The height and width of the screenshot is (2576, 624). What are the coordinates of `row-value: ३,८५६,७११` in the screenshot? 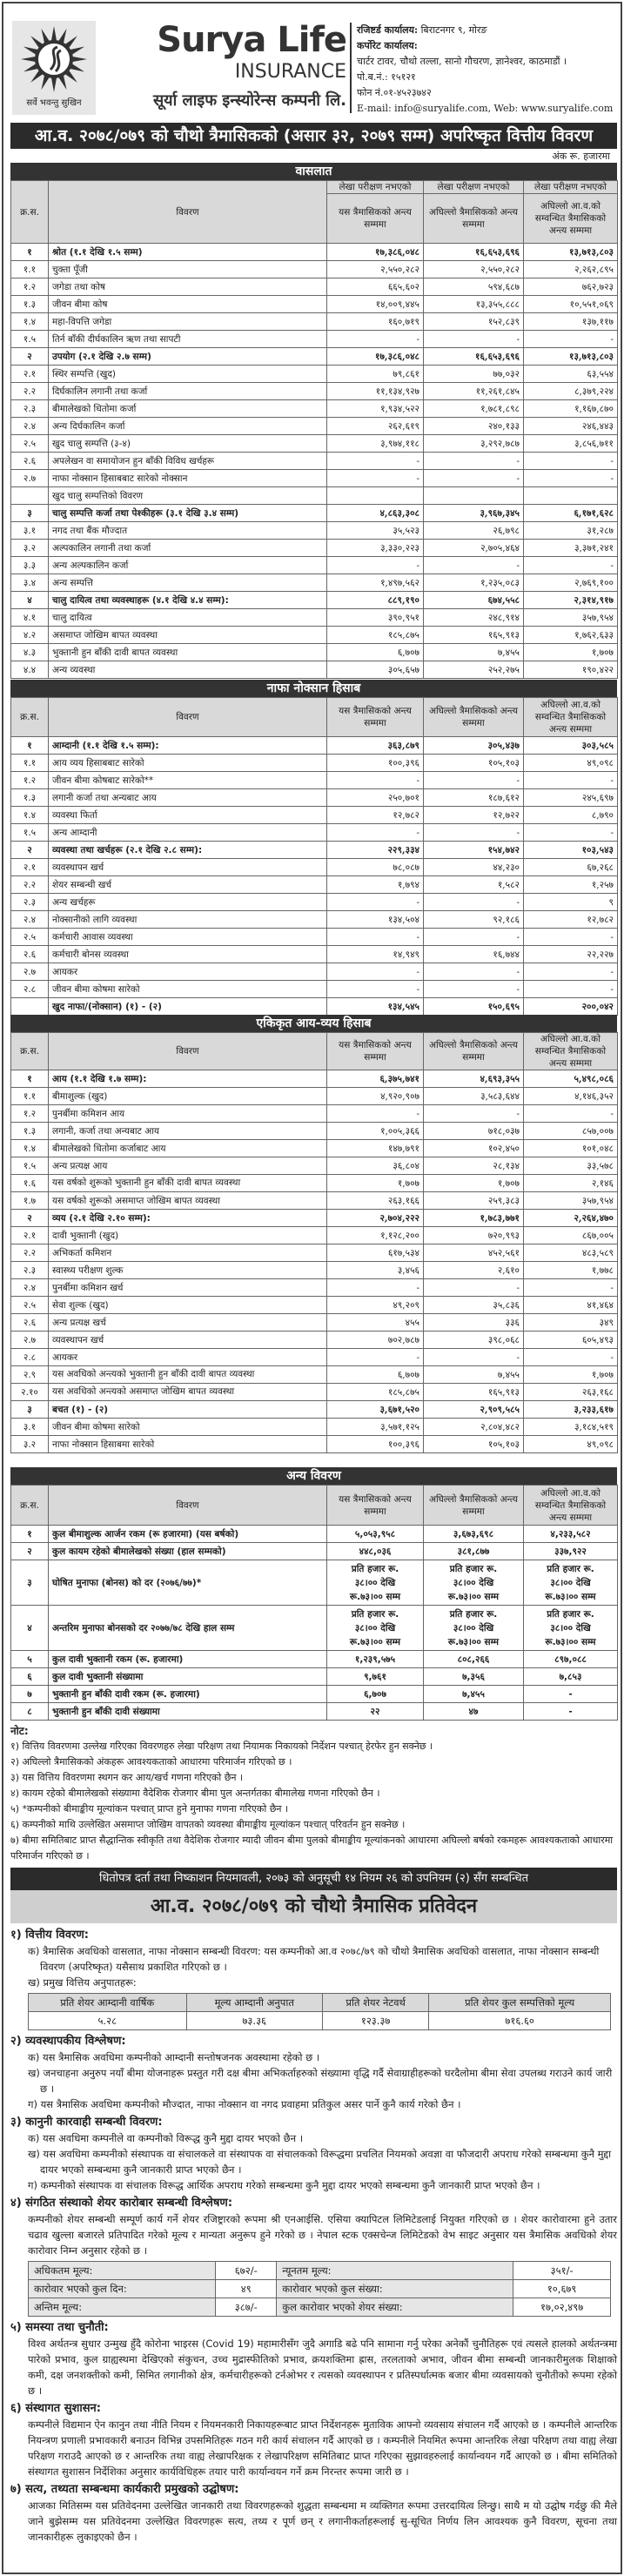 It's located at (570, 443).